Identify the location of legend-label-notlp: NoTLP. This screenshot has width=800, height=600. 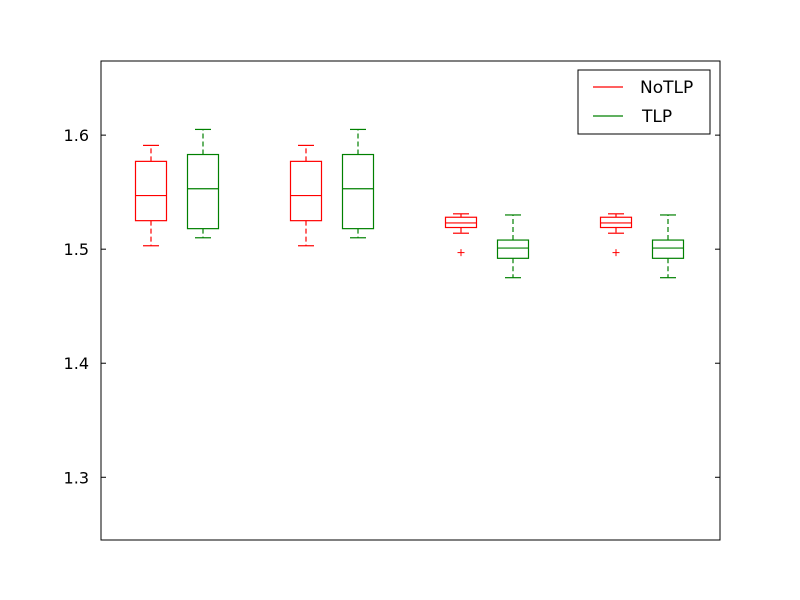
(666, 88).